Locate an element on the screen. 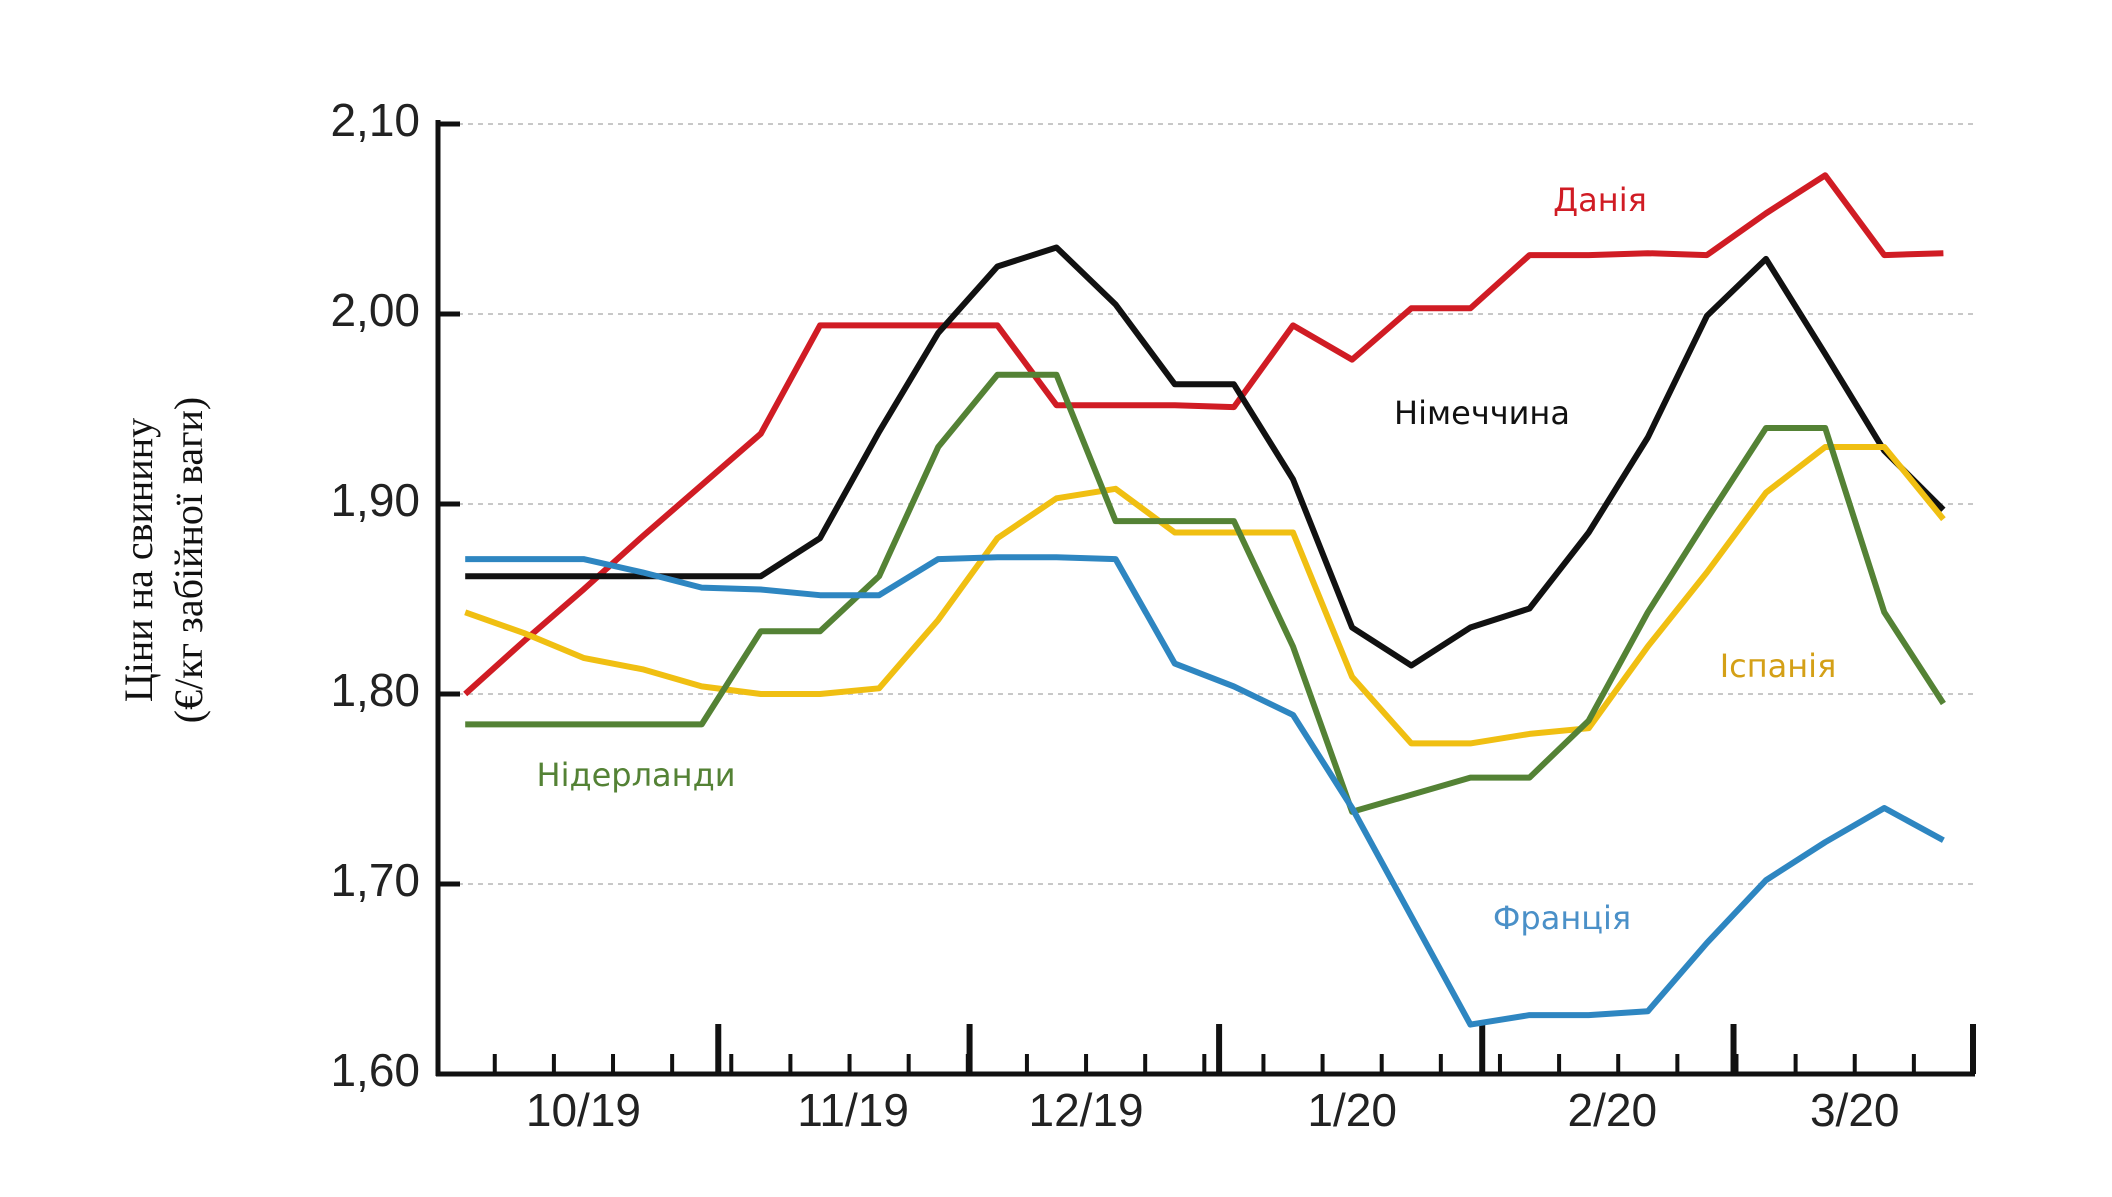 This screenshot has height=1197, width=2112. x-tick-label: 10/19 is located at coordinates (583, 1110).